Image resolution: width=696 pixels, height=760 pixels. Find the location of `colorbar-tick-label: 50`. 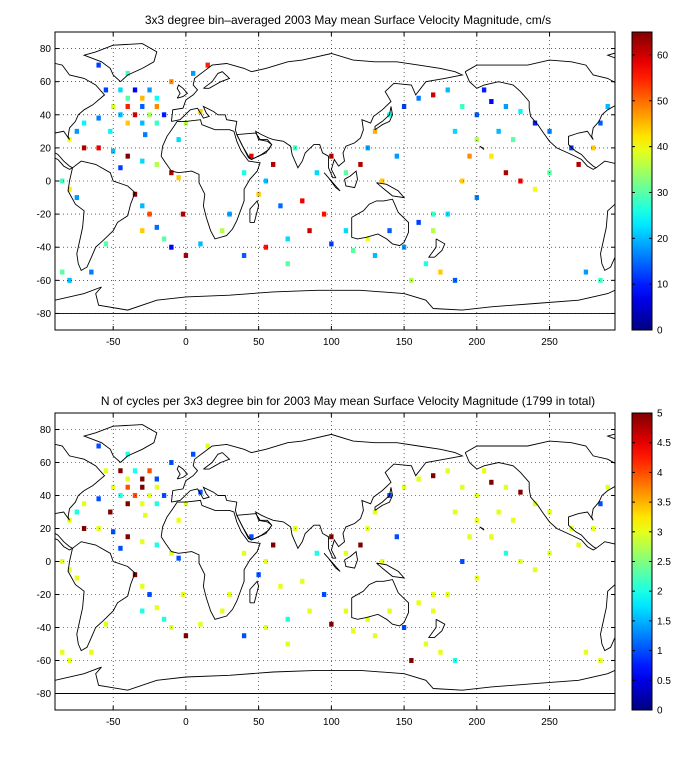

colorbar-tick-label: 50 is located at coordinates (663, 101).